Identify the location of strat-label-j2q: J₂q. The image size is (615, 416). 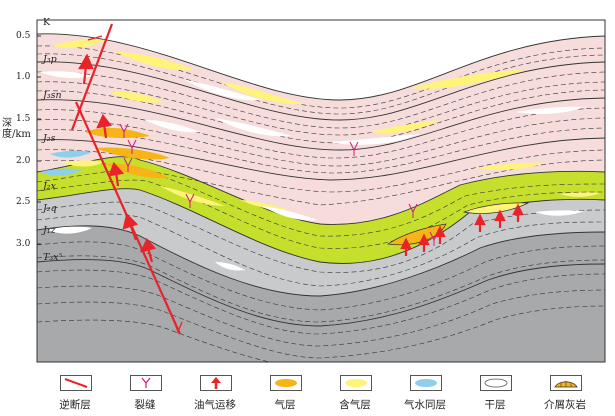
(50, 208).